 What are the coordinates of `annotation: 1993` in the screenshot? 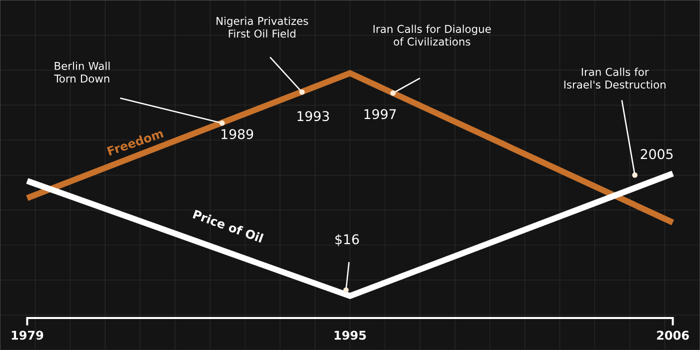 It's located at (313, 116).